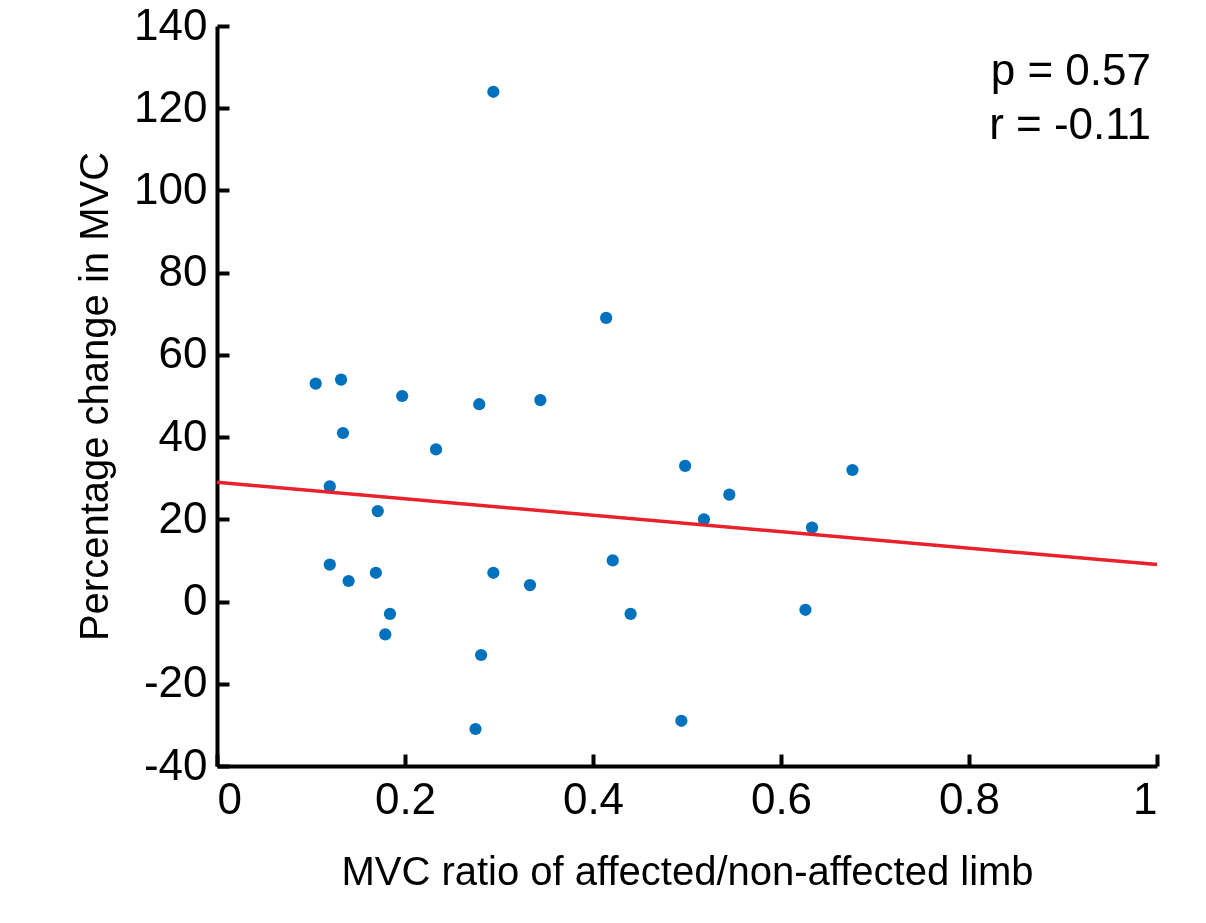 This screenshot has width=1206, height=923. Describe the element at coordinates (171, 24) in the screenshot. I see `y-tick-label: 140` at that location.